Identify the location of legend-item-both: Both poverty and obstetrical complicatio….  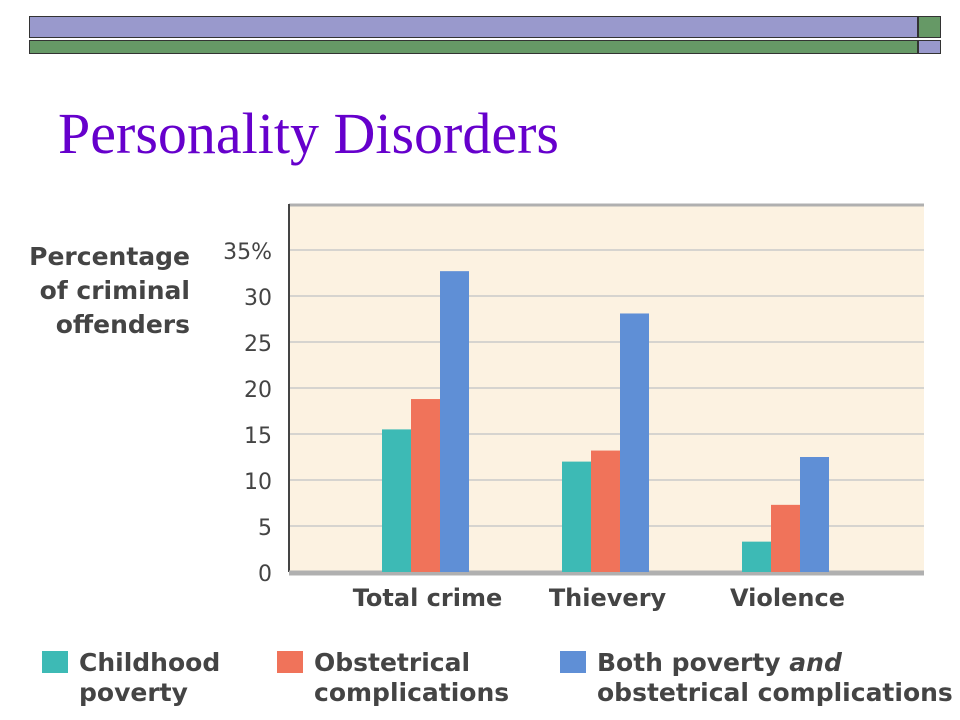
(756, 678).